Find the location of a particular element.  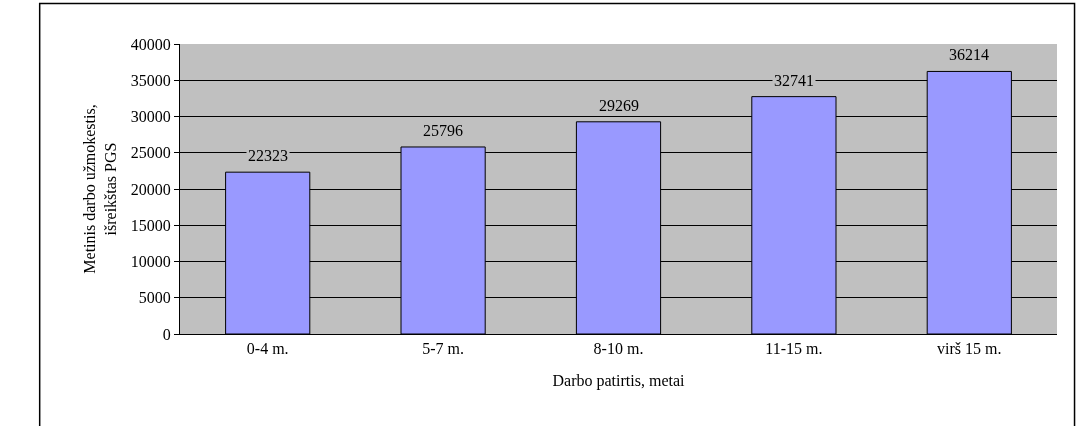

data-label: 32741 is located at coordinates (794, 80).